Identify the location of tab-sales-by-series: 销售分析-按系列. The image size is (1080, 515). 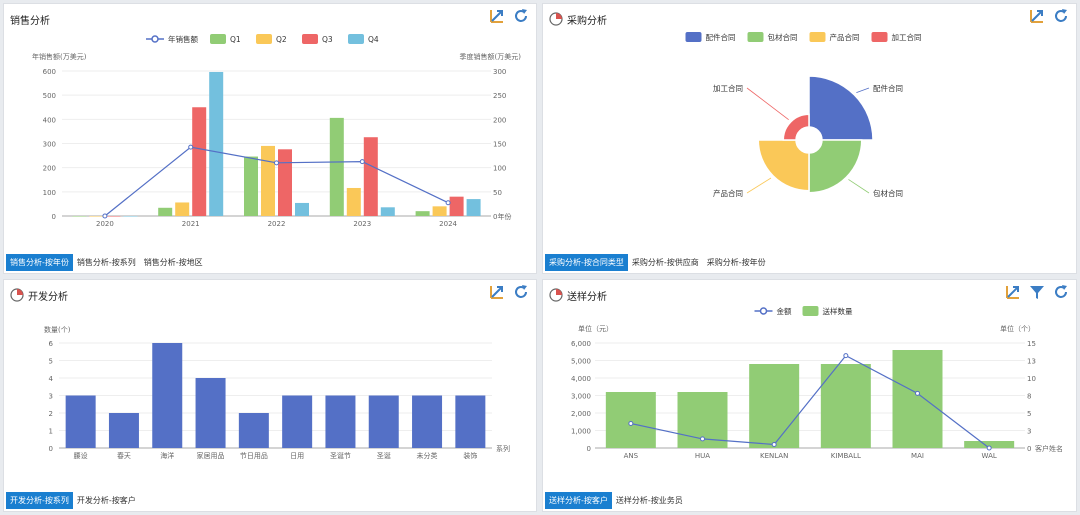
(106, 262).